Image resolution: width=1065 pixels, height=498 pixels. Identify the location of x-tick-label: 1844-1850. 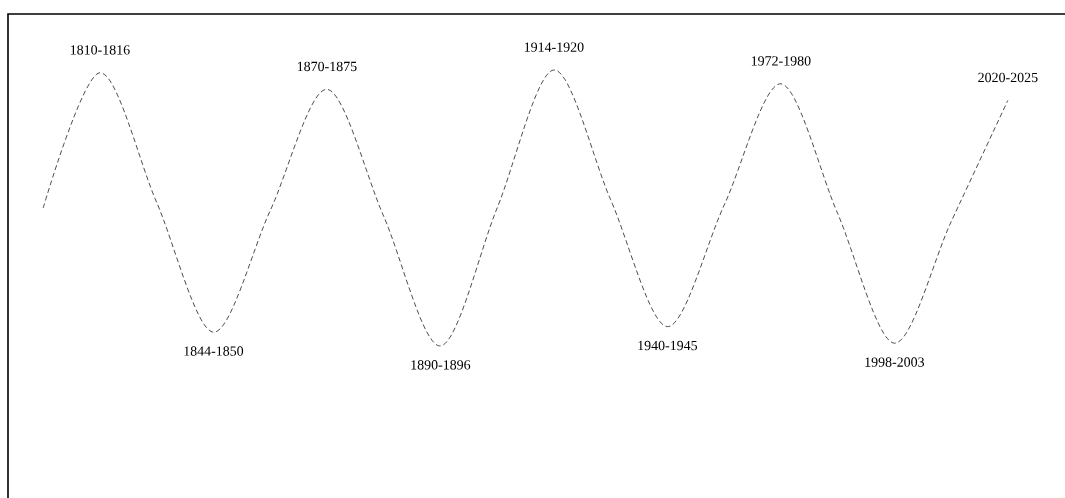
(214, 351).